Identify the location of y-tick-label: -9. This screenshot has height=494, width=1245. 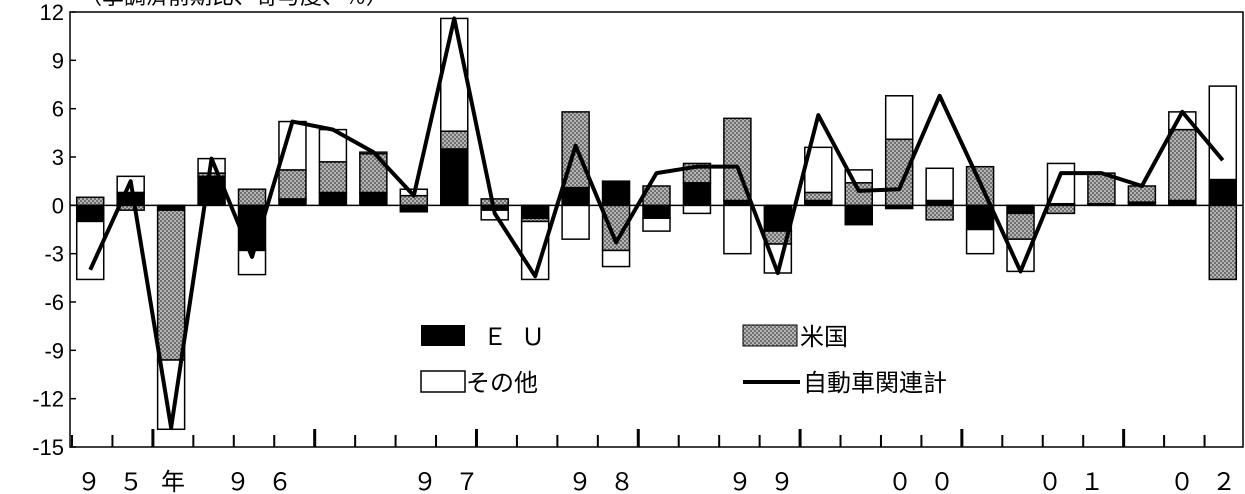
(54, 350).